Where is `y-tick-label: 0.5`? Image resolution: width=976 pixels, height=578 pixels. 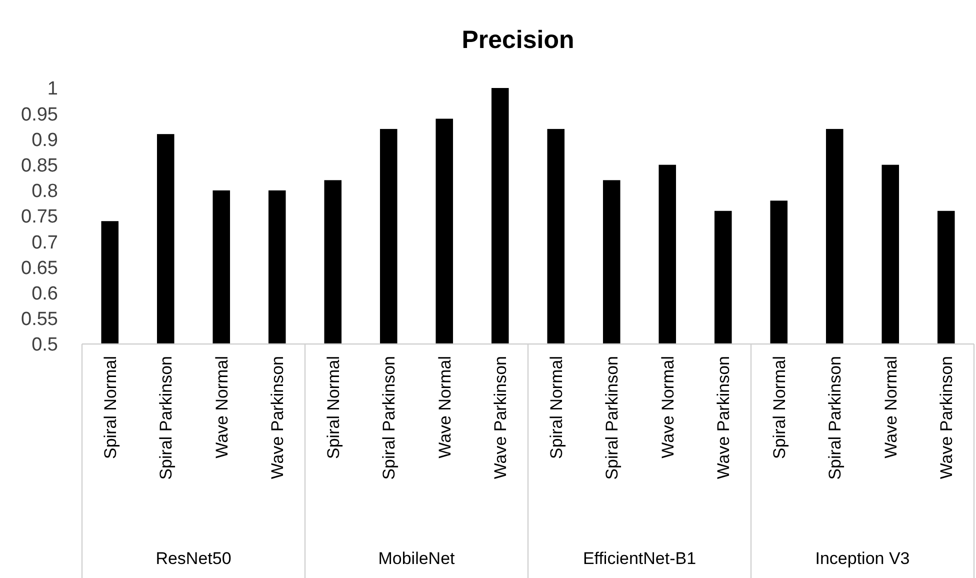 y-tick-label: 0.5 is located at coordinates (45, 345).